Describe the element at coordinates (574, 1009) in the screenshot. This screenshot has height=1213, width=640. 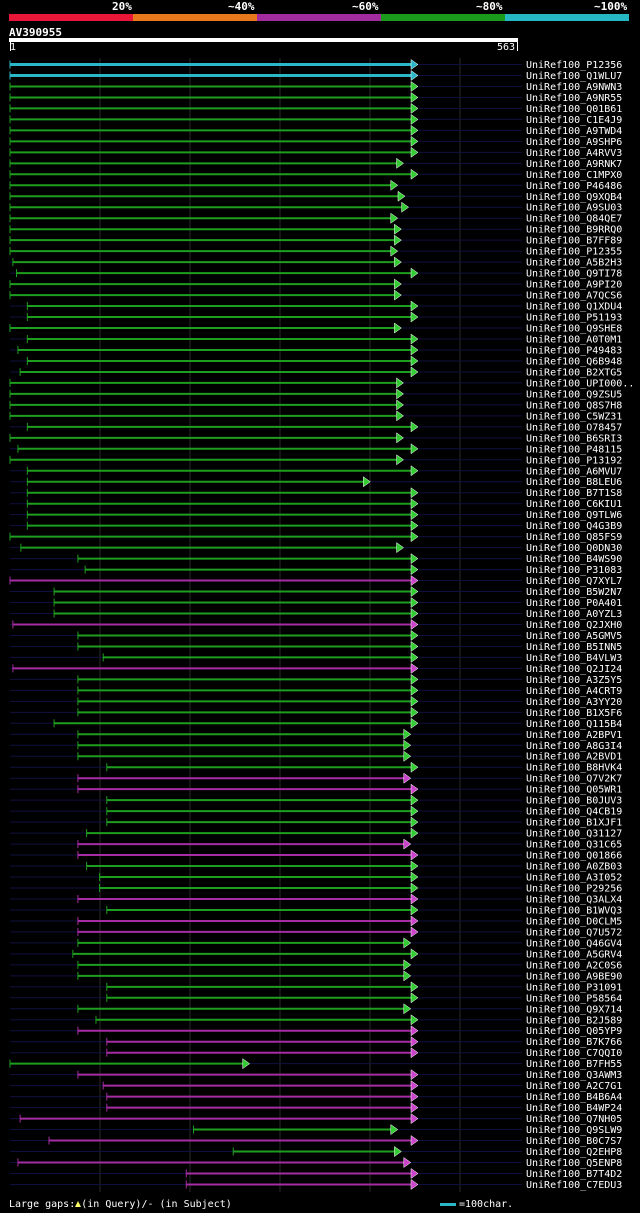
I see `hit-label: UniRef100_Q9X714` at that location.